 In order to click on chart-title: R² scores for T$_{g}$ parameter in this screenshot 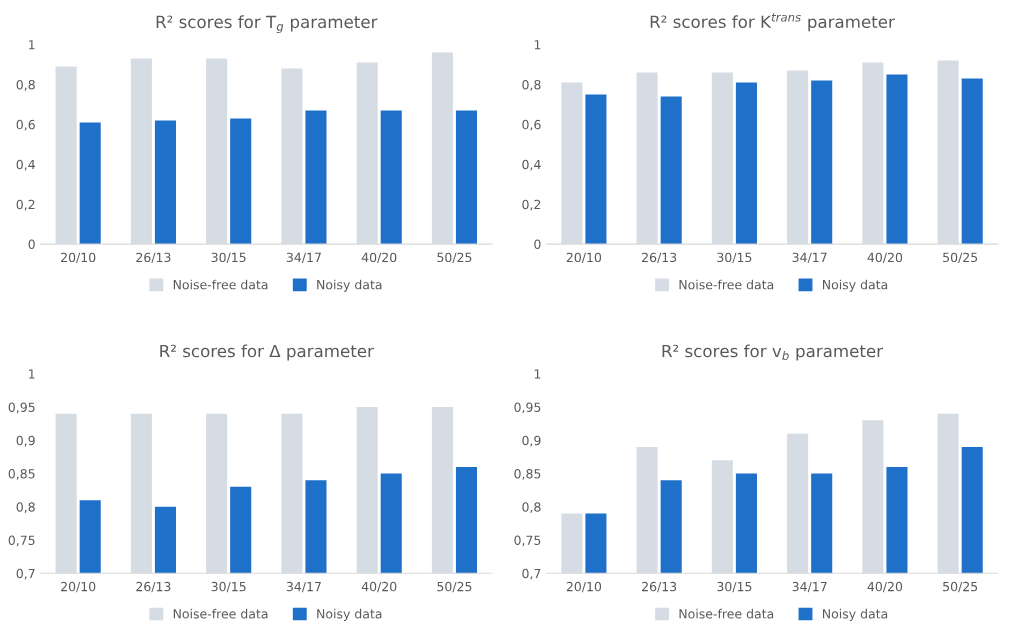, I will do `click(267, 24)`.